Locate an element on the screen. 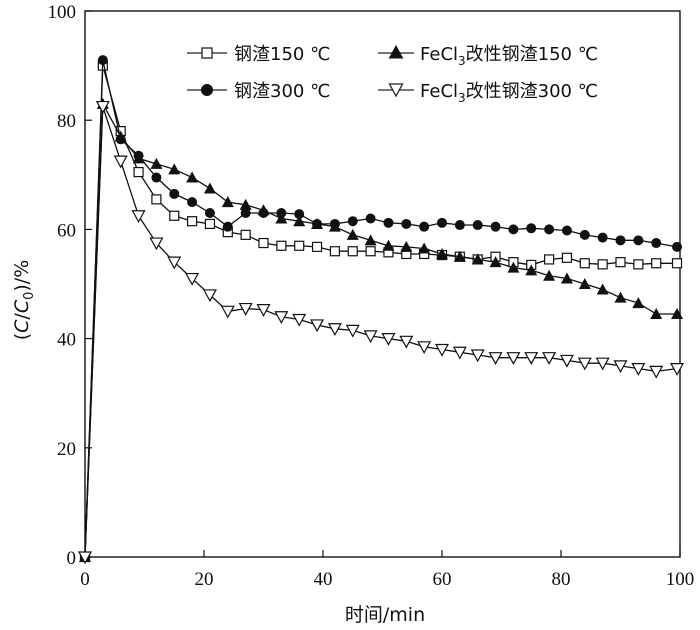 Image resolution: width=700 pixels, height=630 pixels. legend-label-3: FeCl3改性钢渣300 ℃ is located at coordinates (509, 93).